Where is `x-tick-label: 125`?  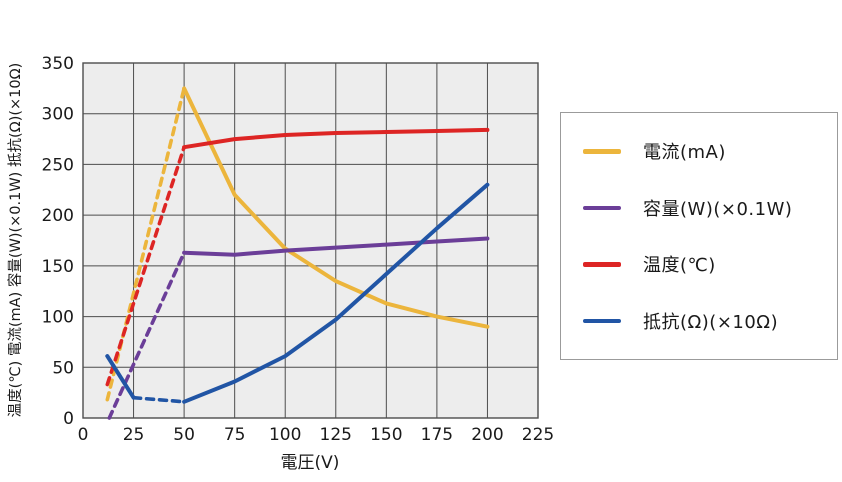
x-tick-label: 125 is located at coordinates (336, 435).